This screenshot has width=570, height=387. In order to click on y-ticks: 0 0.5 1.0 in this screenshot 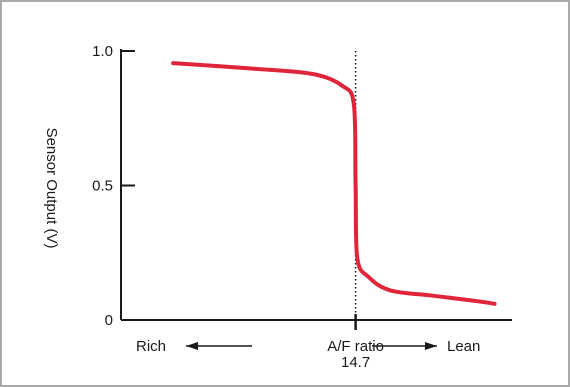, I will do `click(113, 186)`.